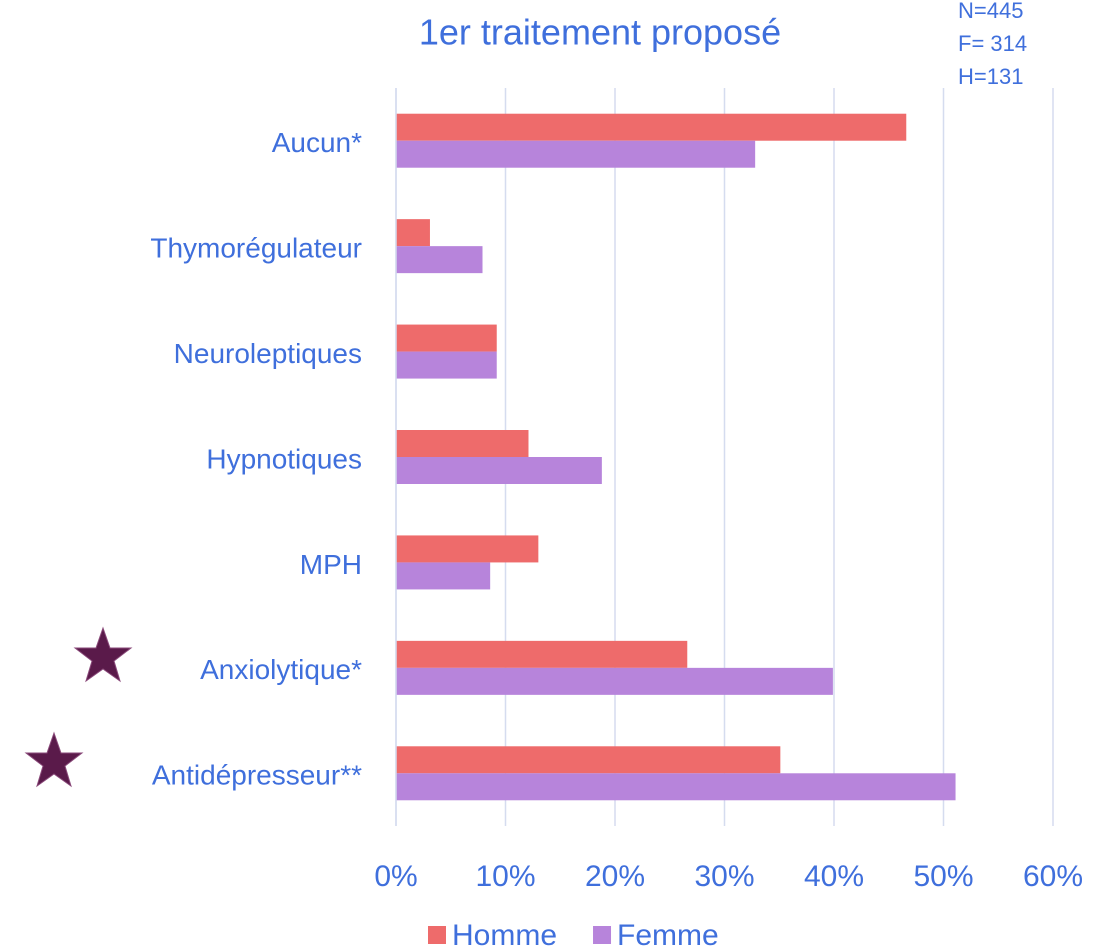  Describe the element at coordinates (281, 669) in the screenshot. I see `y-tick-label: Anxiolytique*` at that location.